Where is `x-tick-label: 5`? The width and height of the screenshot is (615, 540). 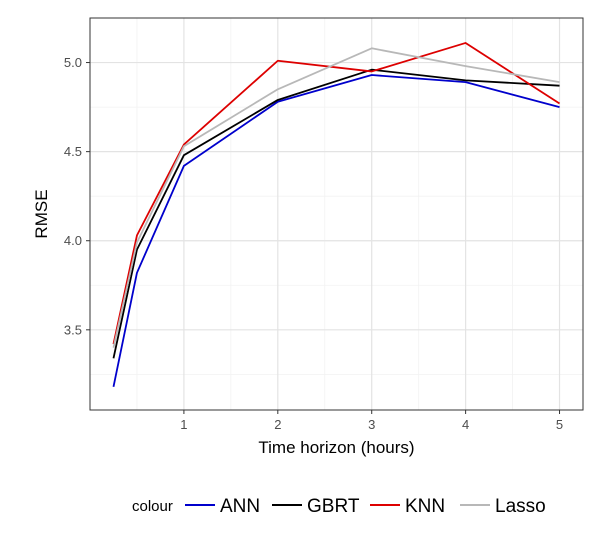
x-tick-label: 5 is located at coordinates (559, 424).